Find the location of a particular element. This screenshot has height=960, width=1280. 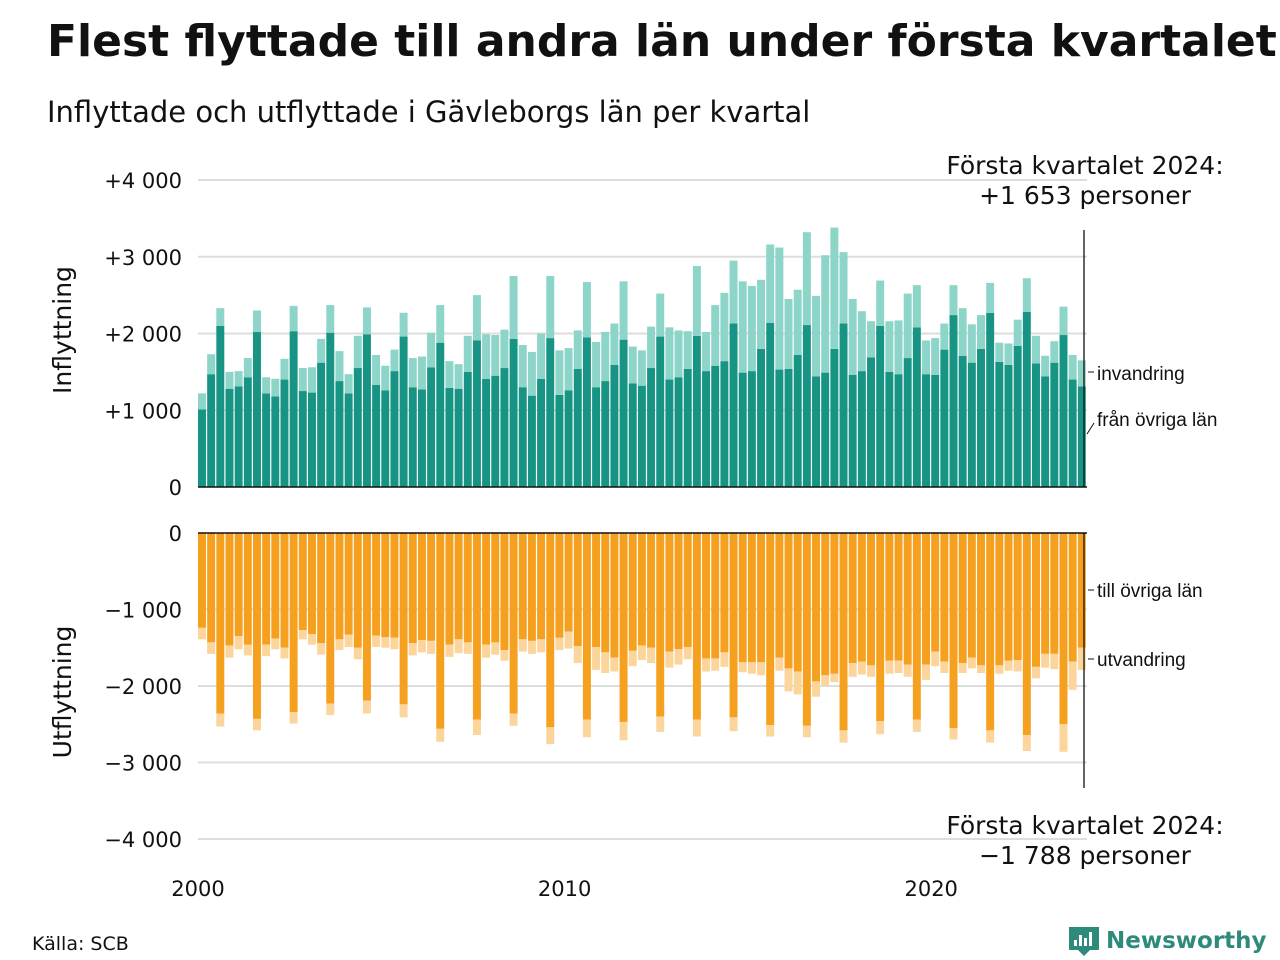

x-tick-label: 2000 is located at coordinates (197, 889).